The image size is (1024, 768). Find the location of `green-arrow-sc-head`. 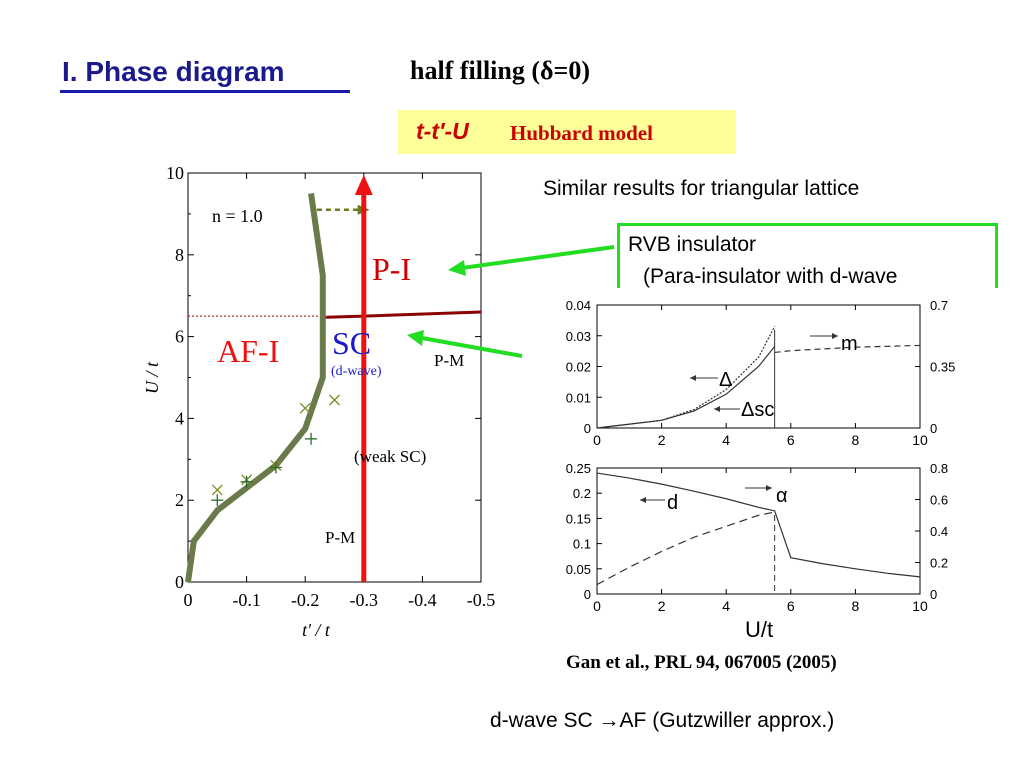

green-arrow-sc-head is located at coordinates (415, 338).